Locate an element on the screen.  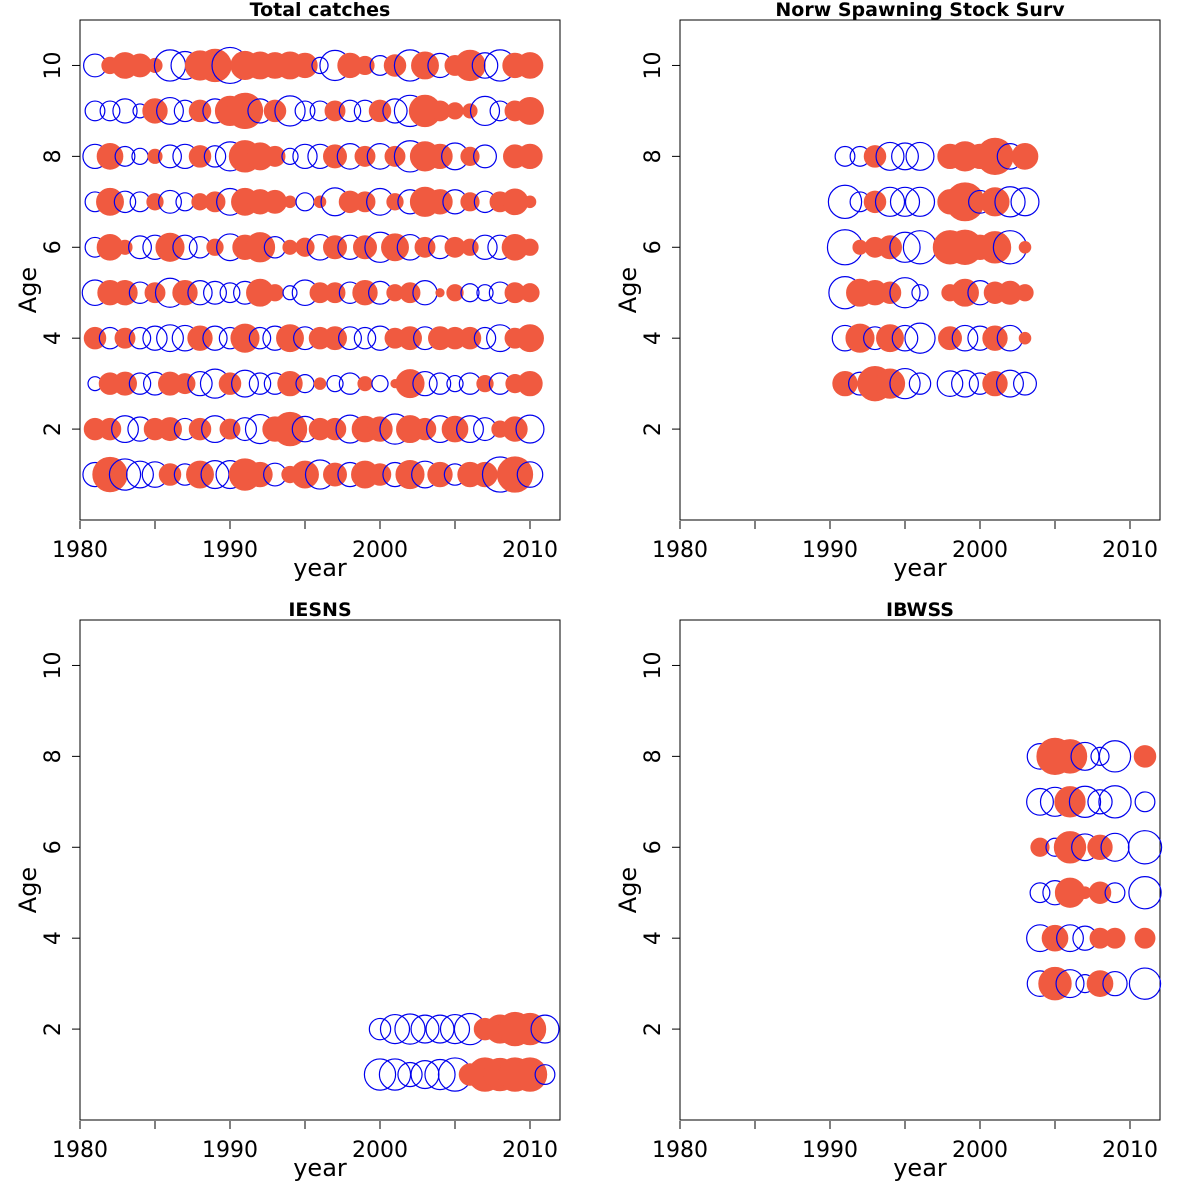
y-tick-label: 2 is located at coordinates (53, 429).